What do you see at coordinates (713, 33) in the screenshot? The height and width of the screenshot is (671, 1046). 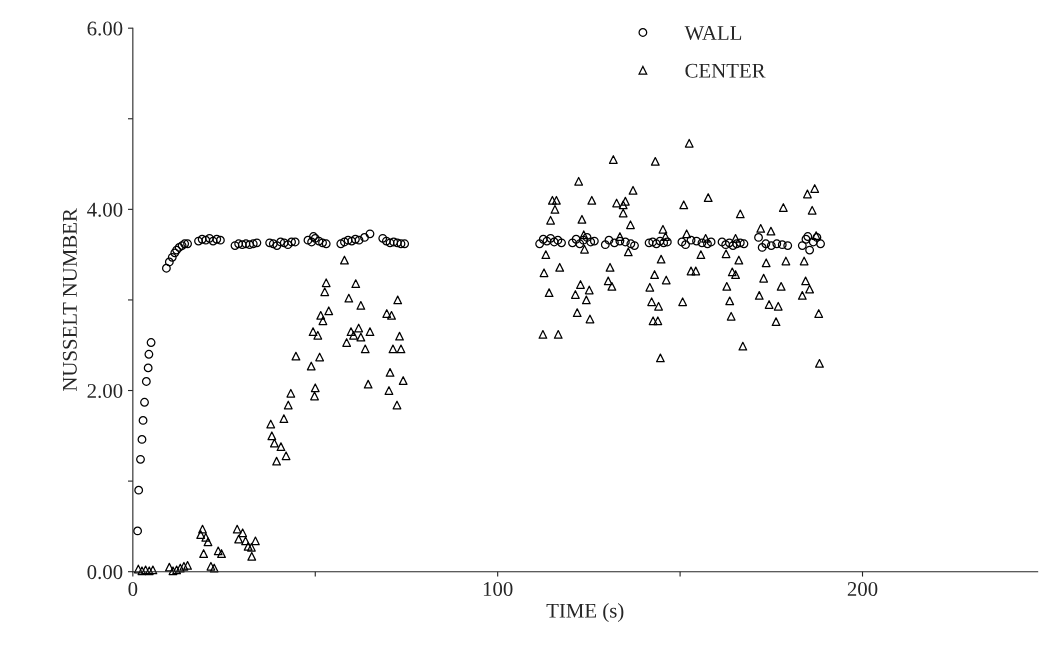 I see `legend-label: WALL` at bounding box center [713, 33].